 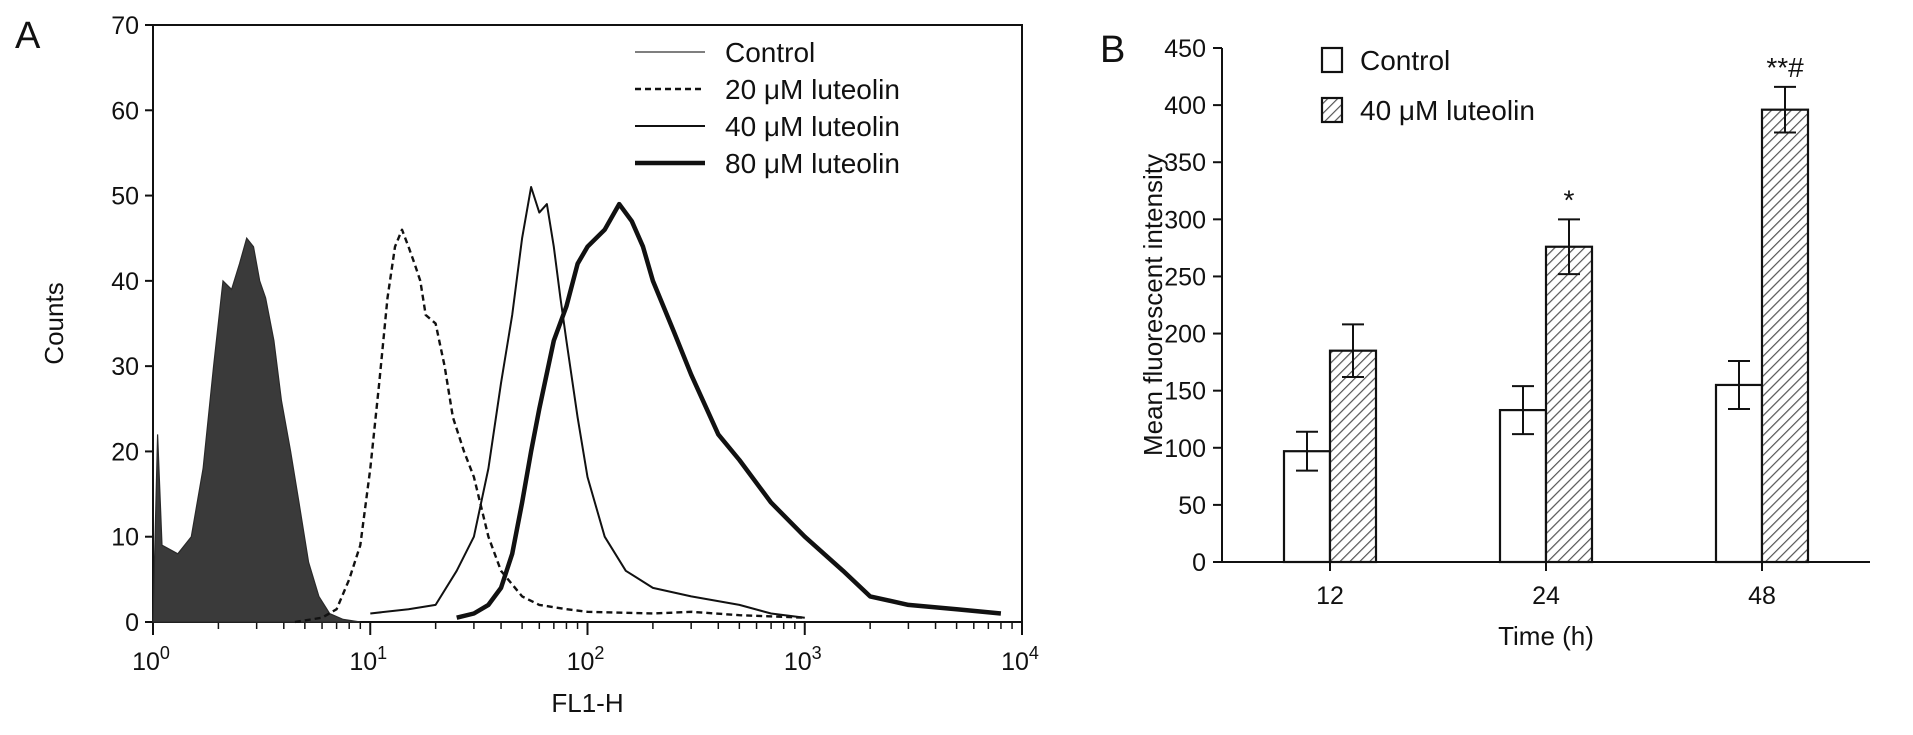 What do you see at coordinates (1185, 392) in the screenshot?
I see `panel-b-y-tick-label: 150` at bounding box center [1185, 392].